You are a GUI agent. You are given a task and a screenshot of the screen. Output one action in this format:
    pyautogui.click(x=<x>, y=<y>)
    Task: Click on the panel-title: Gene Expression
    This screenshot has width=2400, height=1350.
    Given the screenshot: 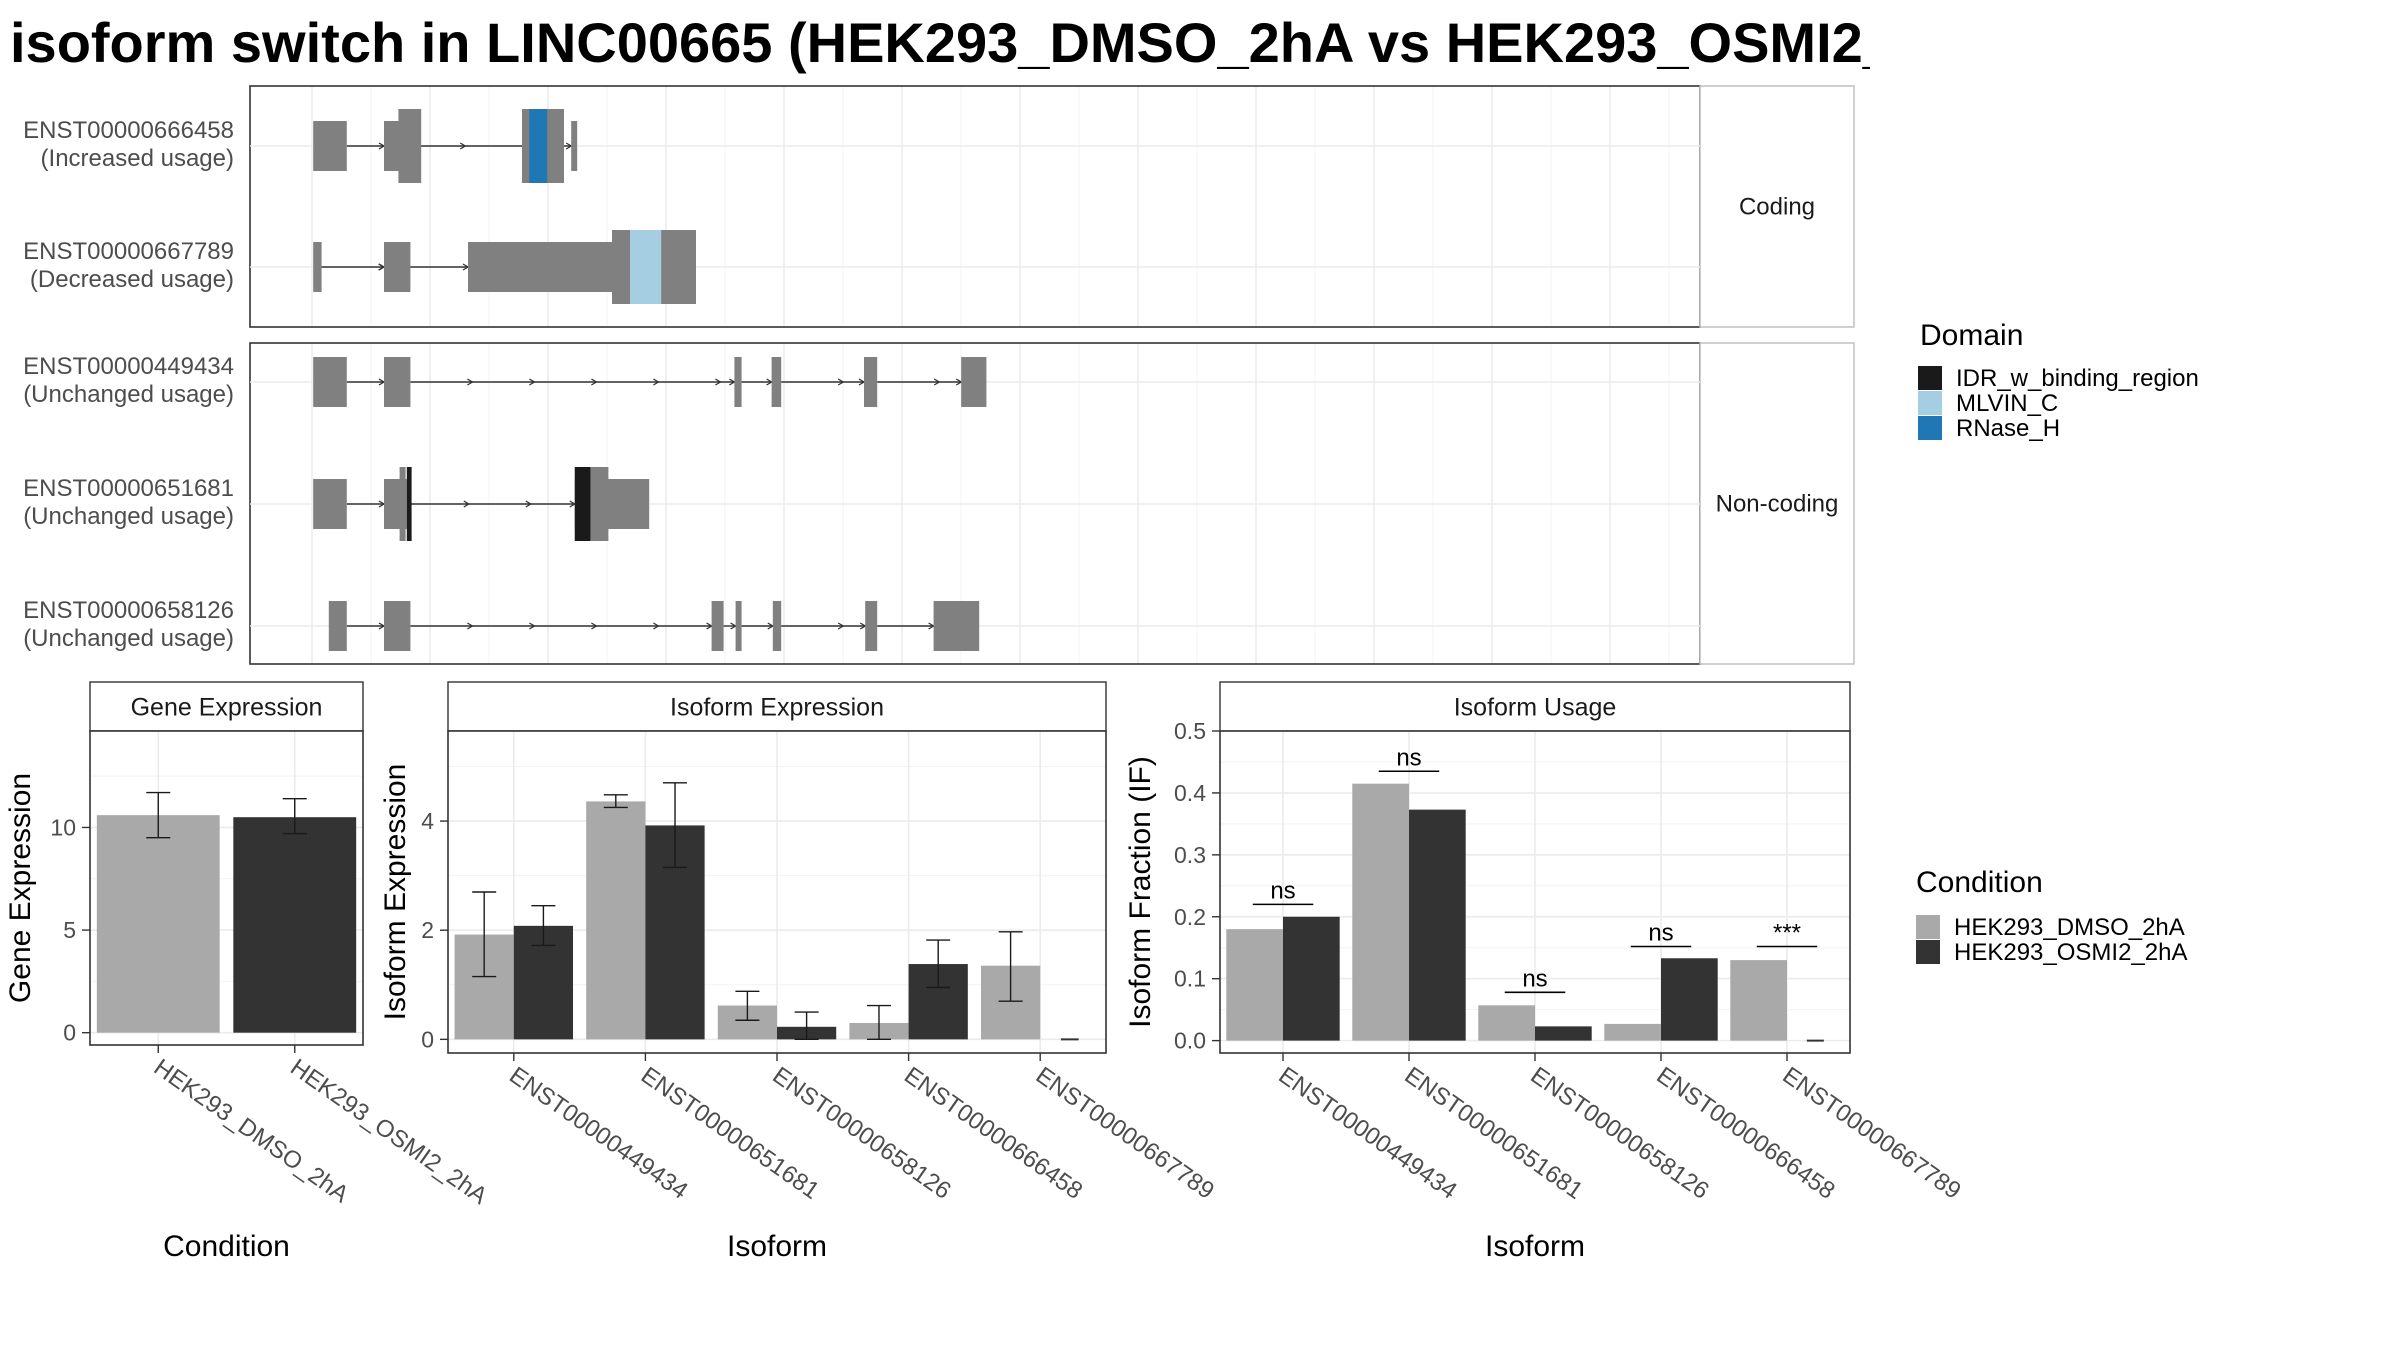 What is the action you would take?
    pyautogui.click(x=227, y=708)
    